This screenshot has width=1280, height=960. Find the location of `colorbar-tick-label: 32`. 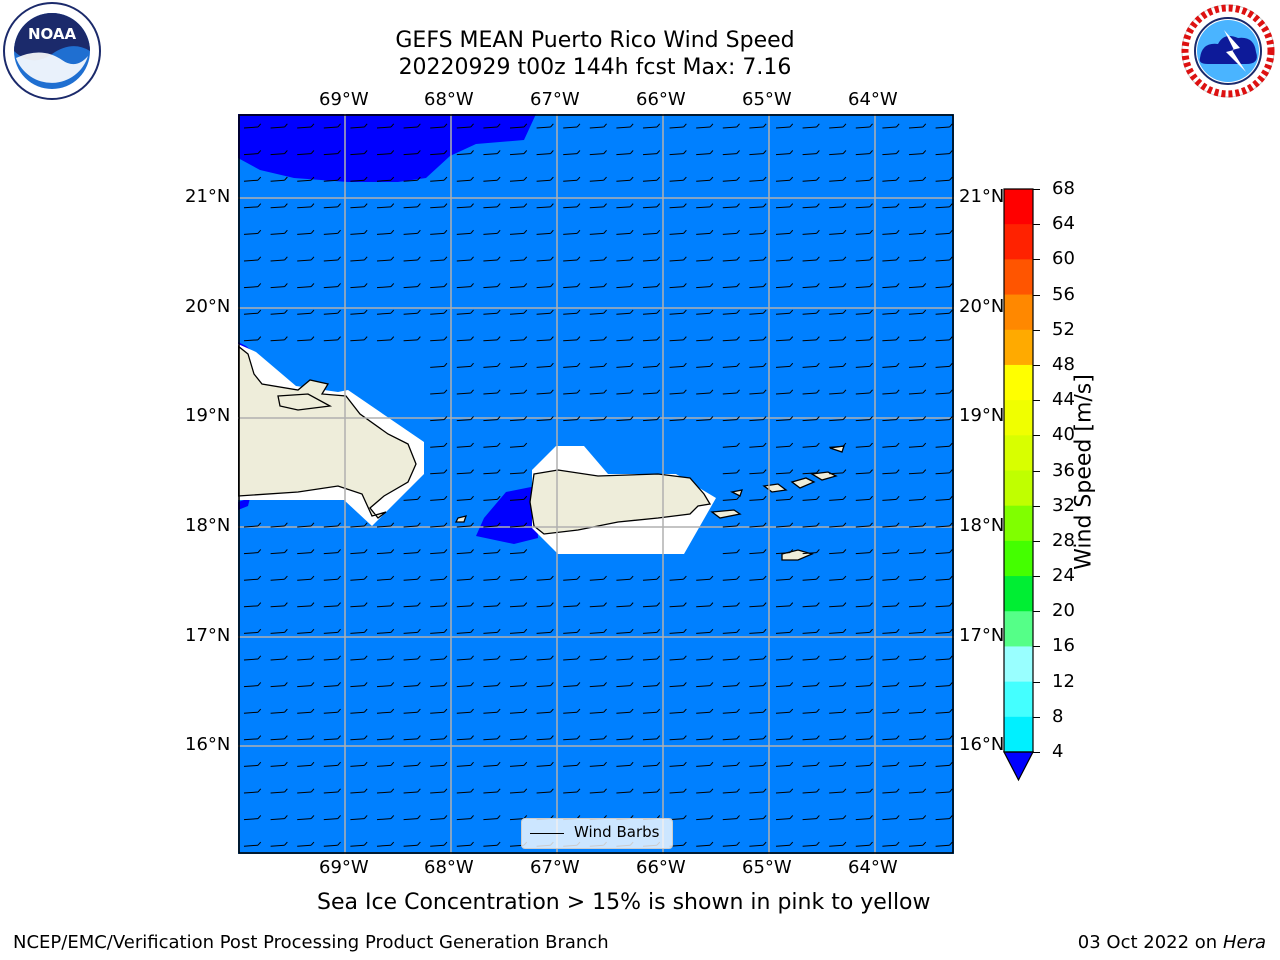

colorbar-tick-label: 32 is located at coordinates (1063, 505).